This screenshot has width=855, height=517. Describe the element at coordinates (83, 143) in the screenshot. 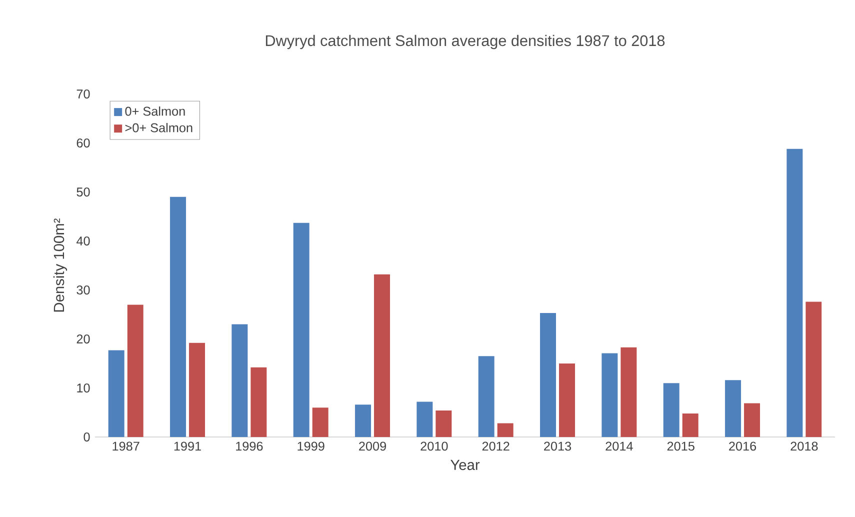

I see `y-tick-label: 60` at that location.